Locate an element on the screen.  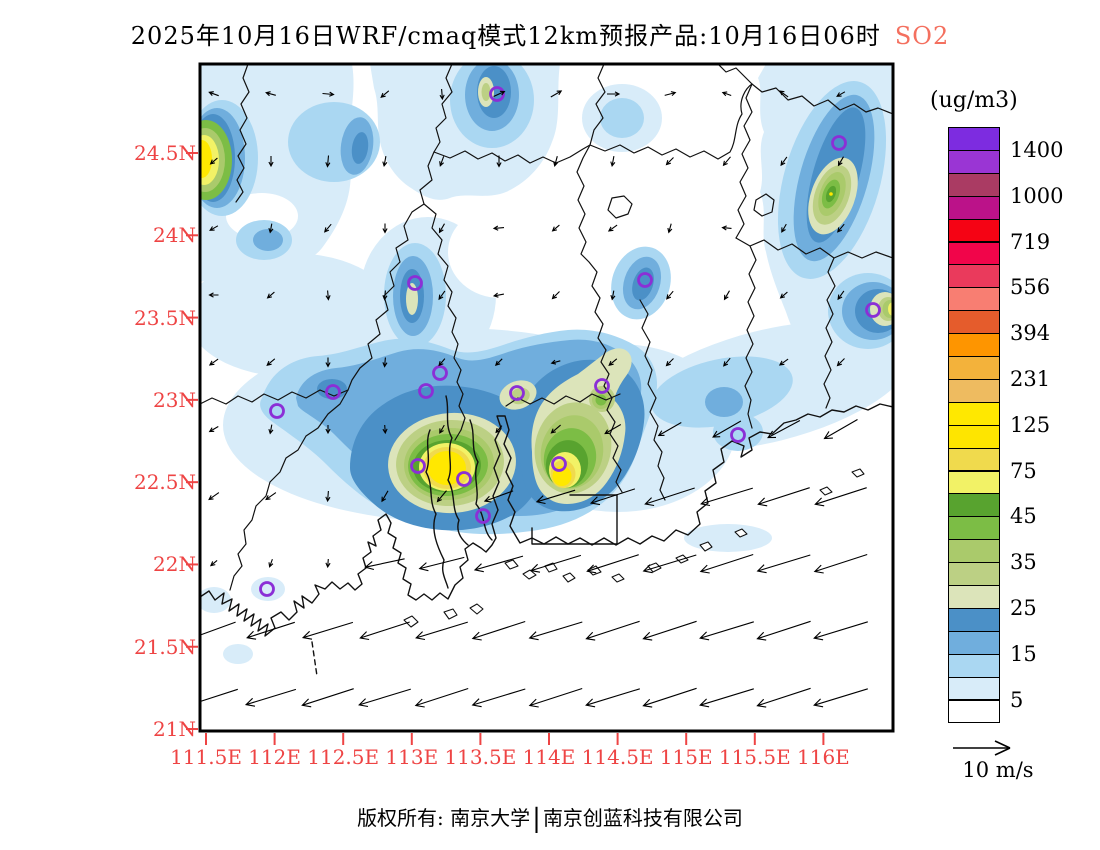
copyright-footer: 版权所有: 南京大学| 南京创蓝科技有限公司 is located at coordinates (550, 818).